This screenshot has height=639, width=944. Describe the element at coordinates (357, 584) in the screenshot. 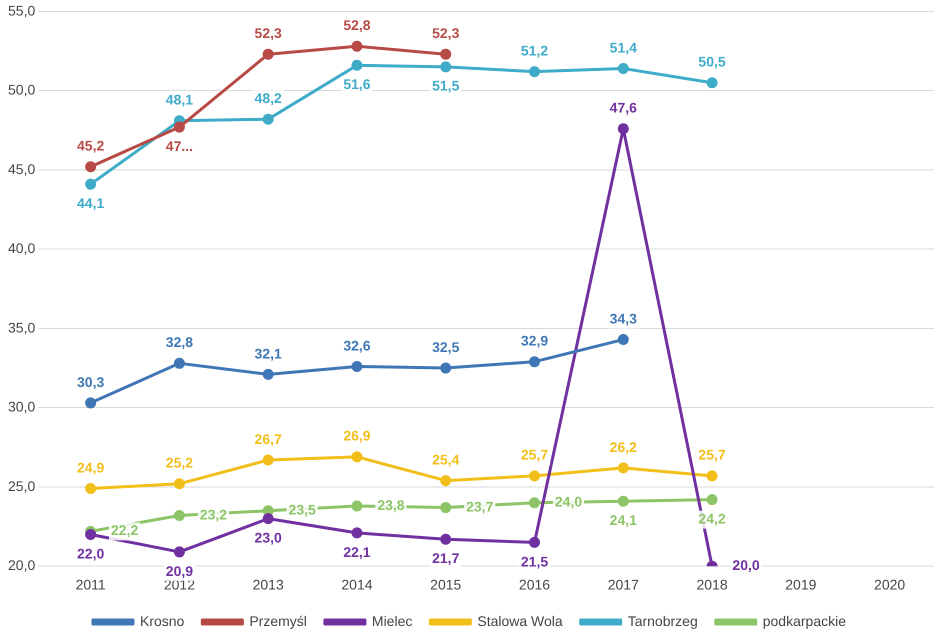

I see `x-tick-label: 2014` at that location.